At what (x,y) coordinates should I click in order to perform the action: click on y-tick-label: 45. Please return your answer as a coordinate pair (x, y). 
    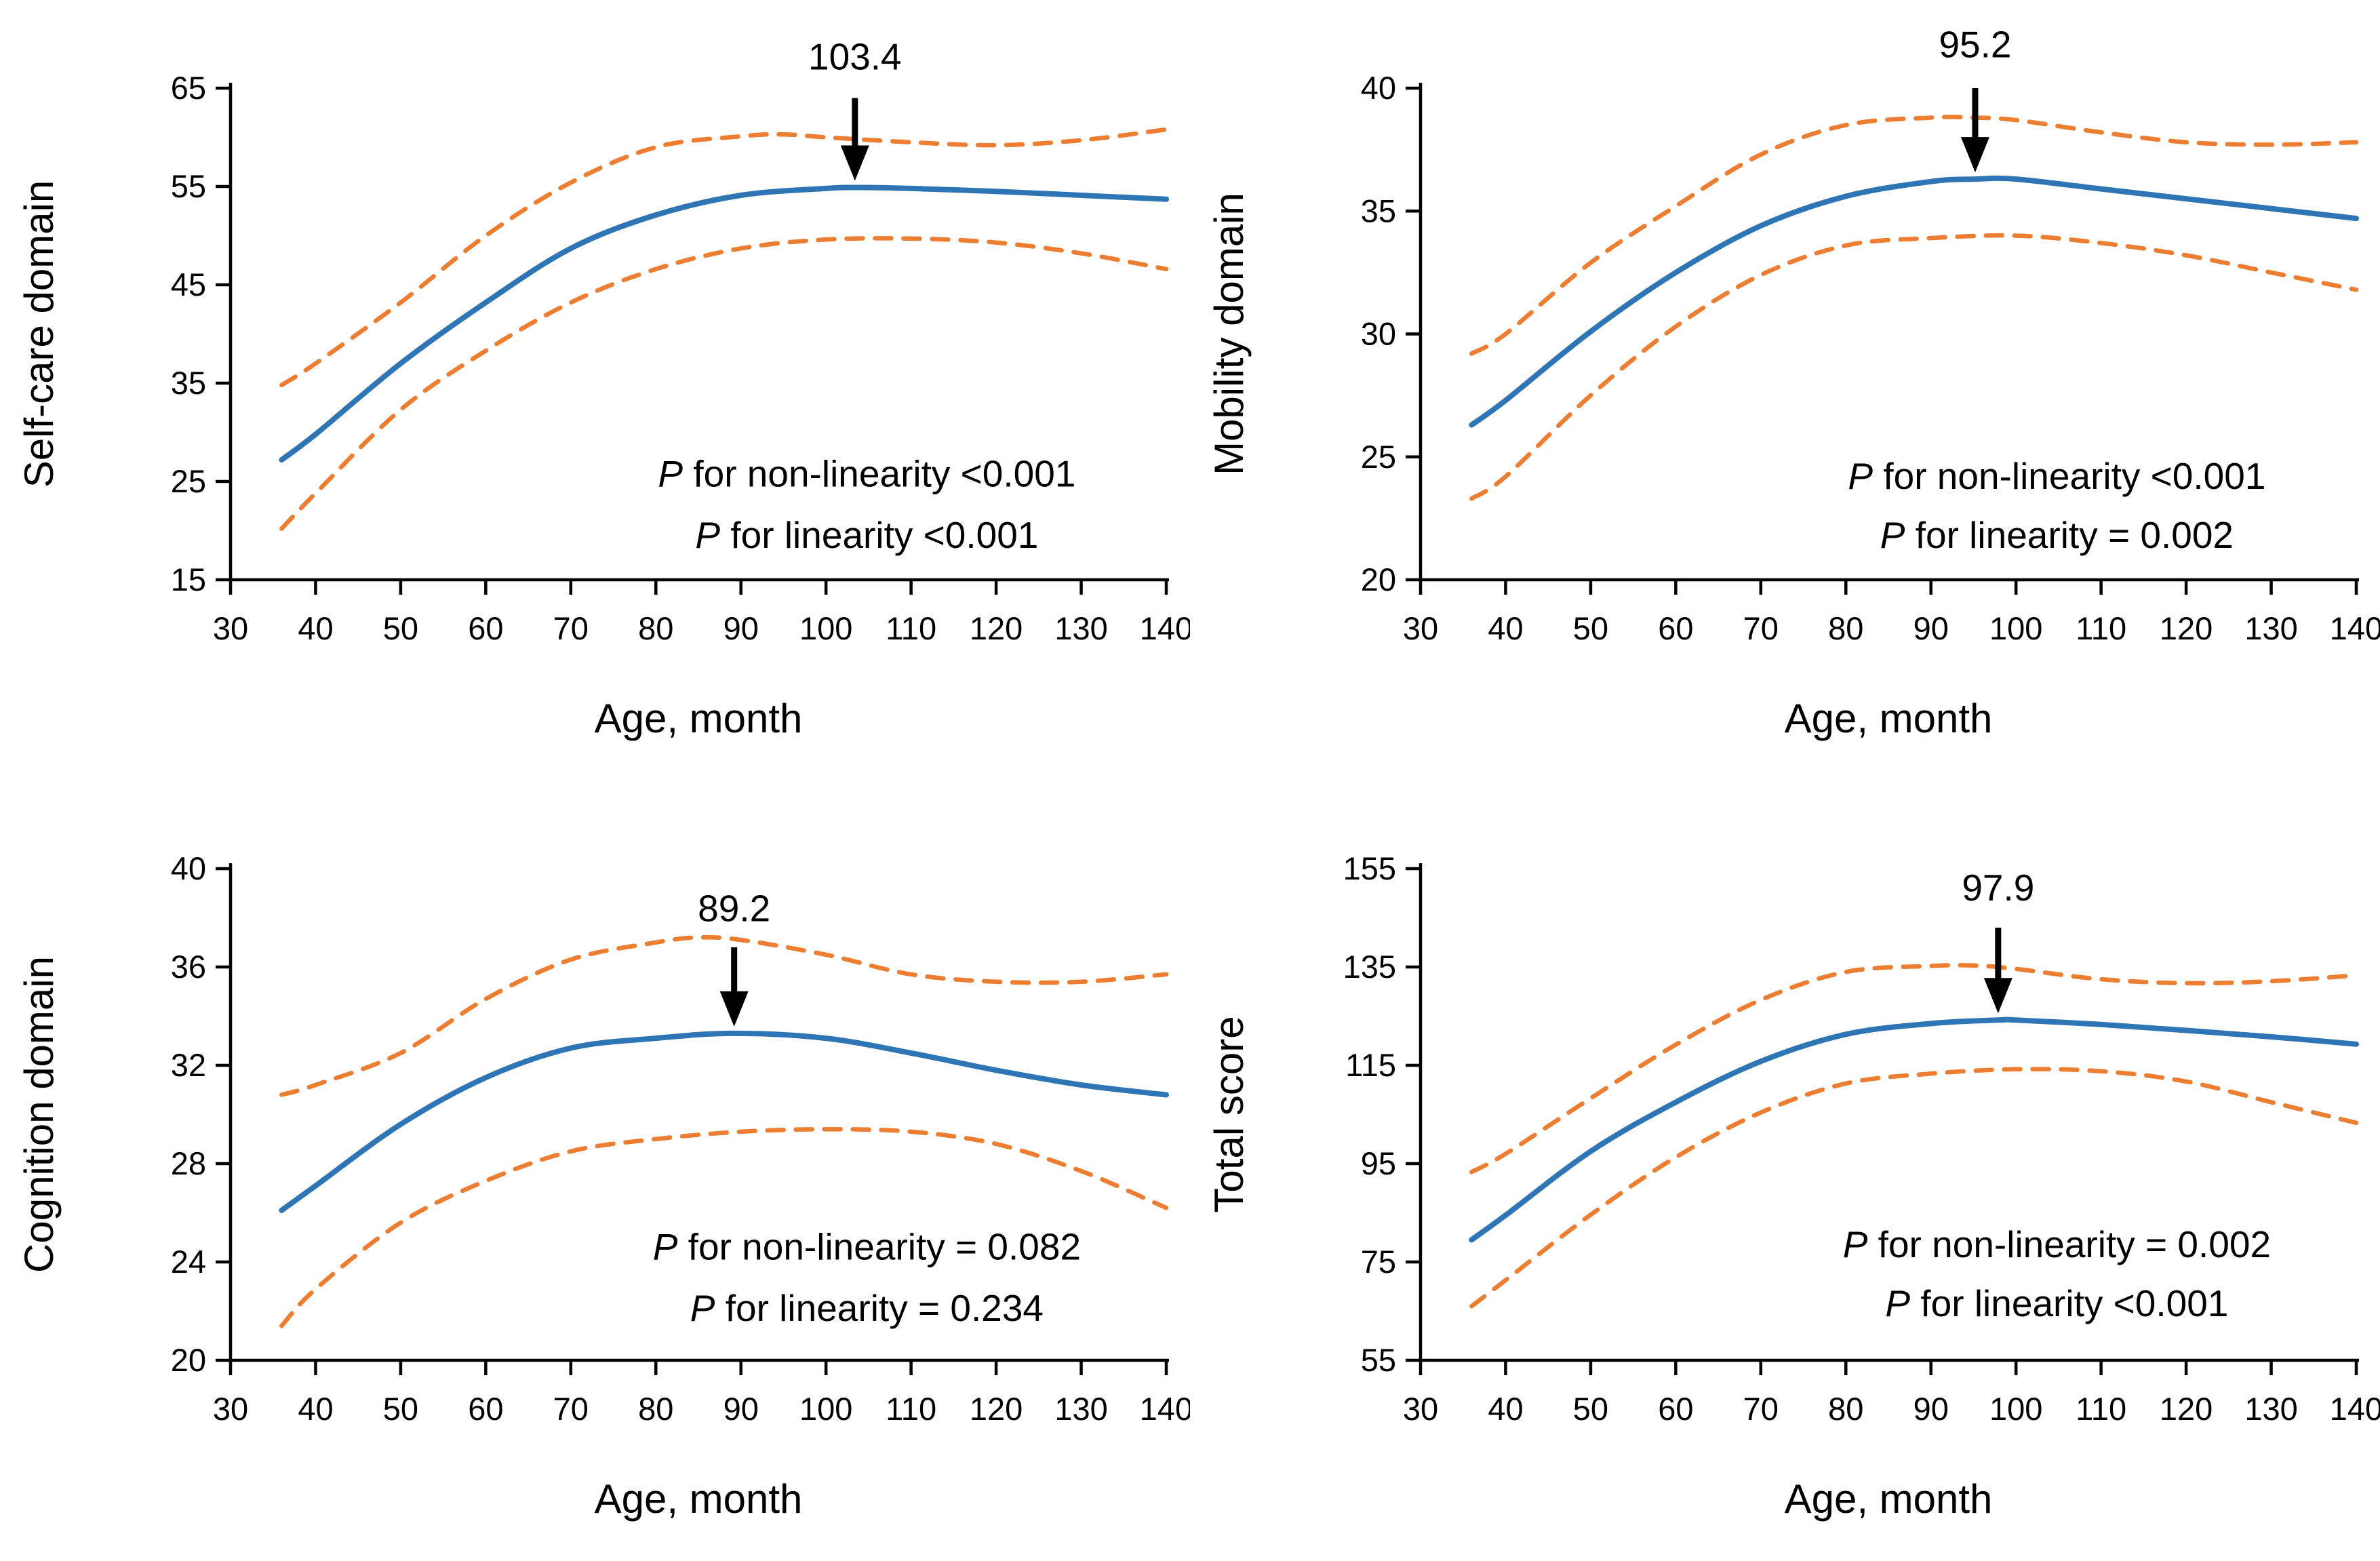
    Looking at the image, I should click on (188, 284).